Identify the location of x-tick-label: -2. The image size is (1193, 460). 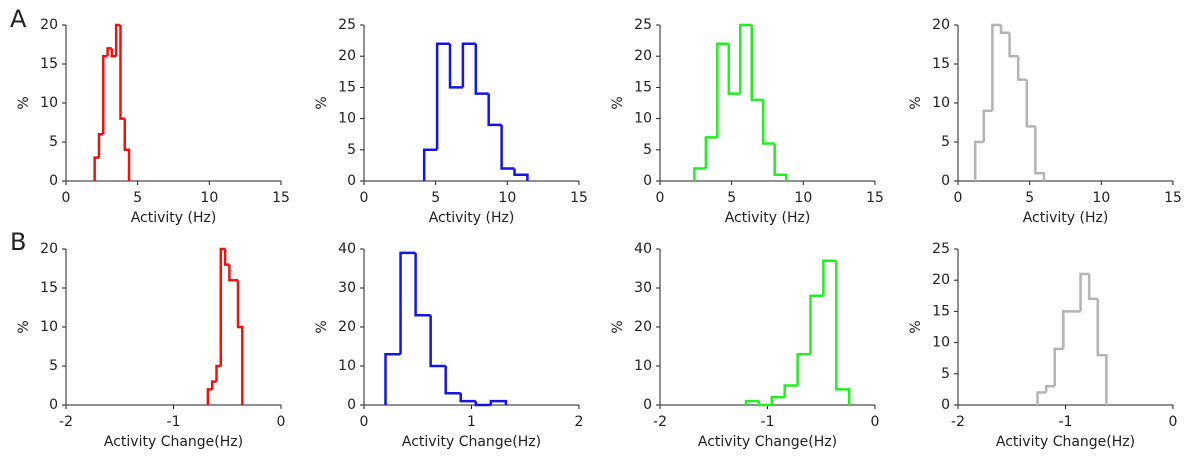
(66, 422).